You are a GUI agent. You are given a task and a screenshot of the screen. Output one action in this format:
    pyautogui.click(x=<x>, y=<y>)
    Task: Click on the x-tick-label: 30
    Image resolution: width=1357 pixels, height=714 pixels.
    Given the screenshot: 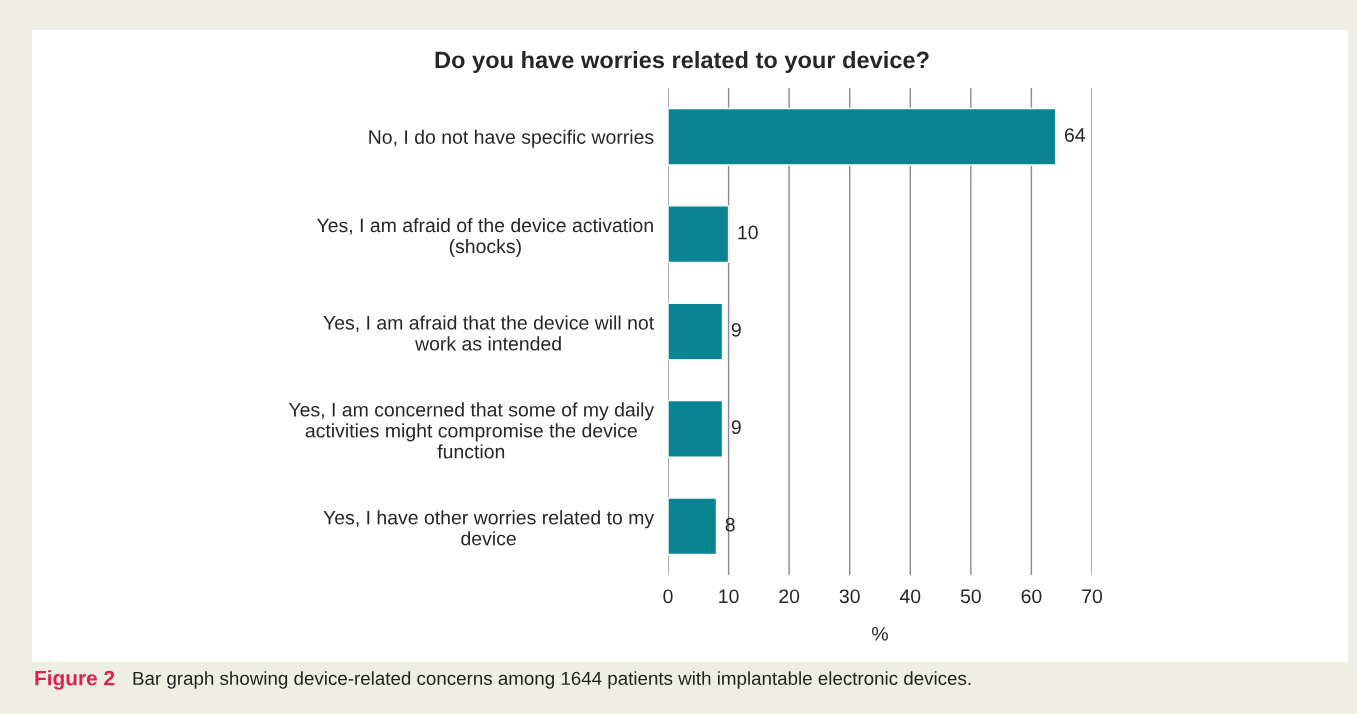 What is the action you would take?
    pyautogui.click(x=849, y=596)
    